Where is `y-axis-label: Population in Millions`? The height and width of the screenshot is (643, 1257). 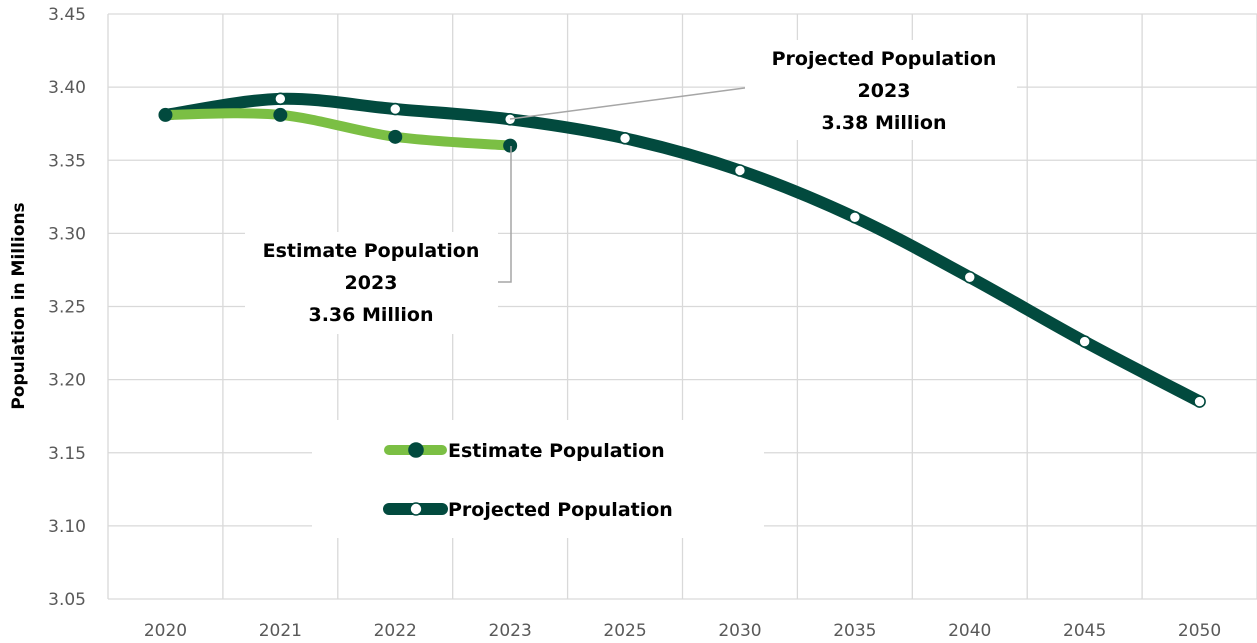
y-axis-label: Population in Millions is located at coordinates (19, 305).